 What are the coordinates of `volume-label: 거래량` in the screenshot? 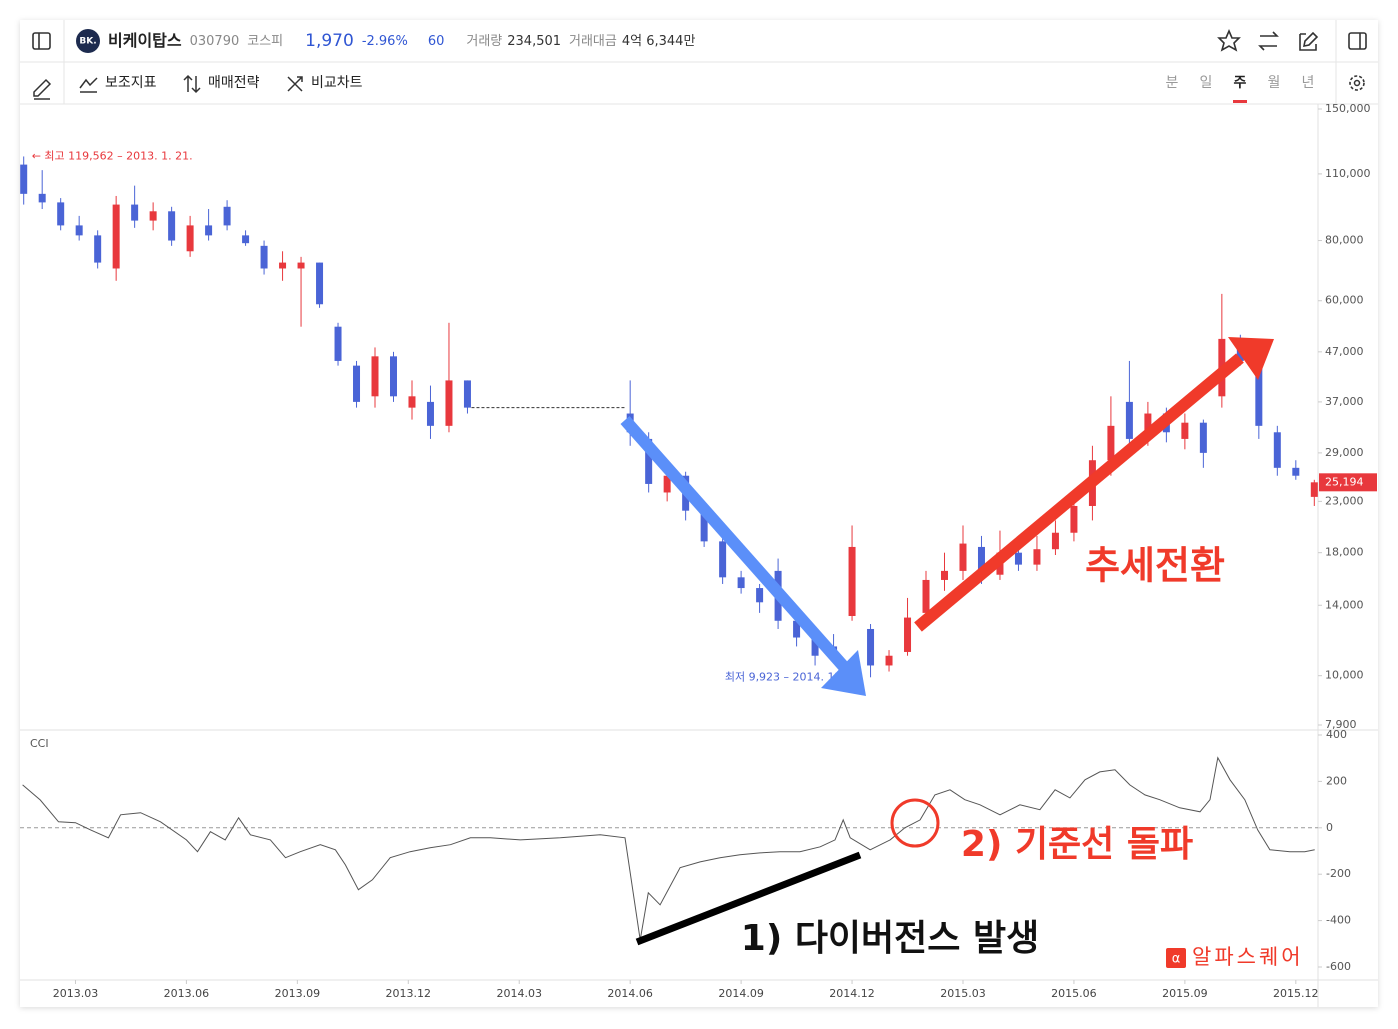 It's located at (484, 41).